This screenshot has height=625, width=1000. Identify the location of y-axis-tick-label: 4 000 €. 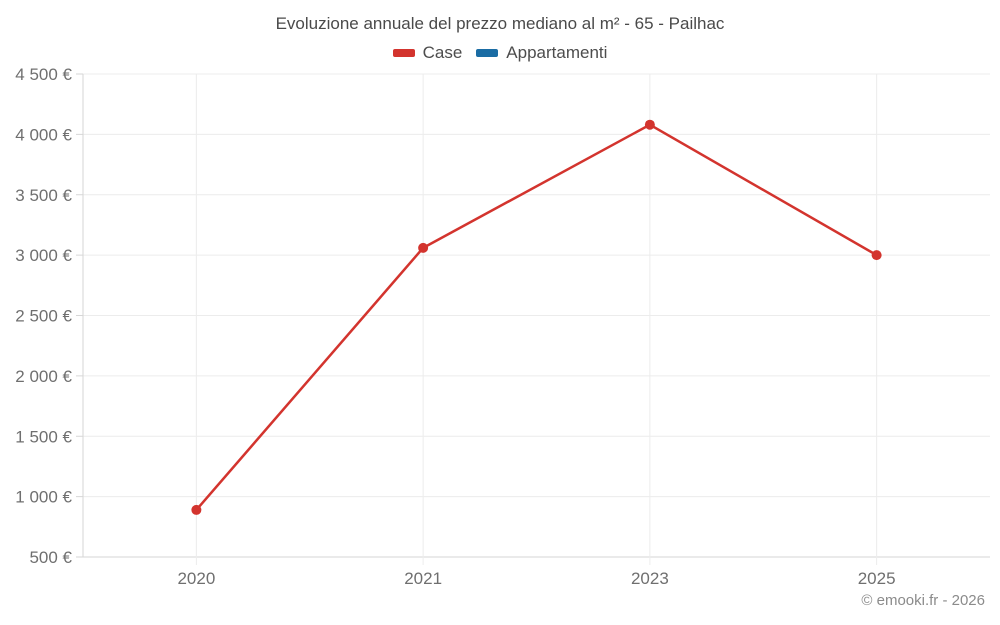
(43, 134).